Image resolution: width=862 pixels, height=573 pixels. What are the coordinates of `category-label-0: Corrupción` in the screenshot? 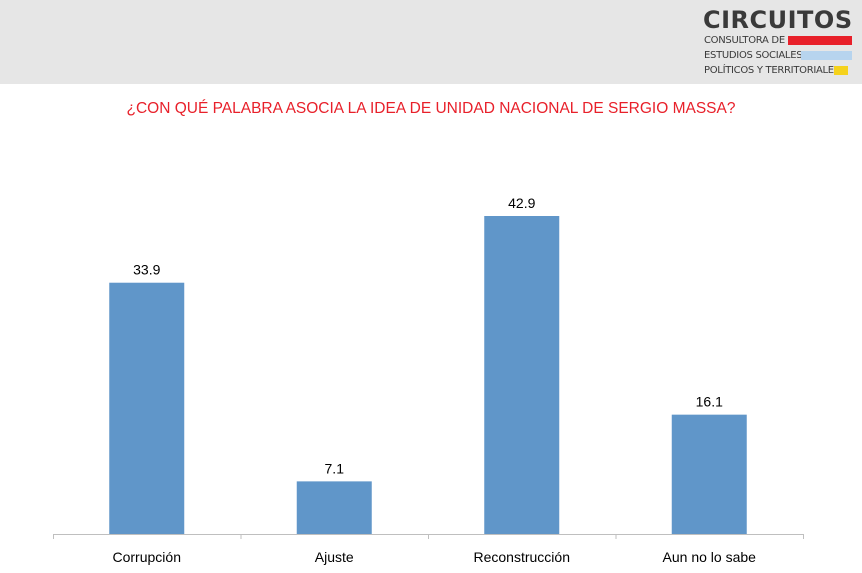 It's located at (147, 557).